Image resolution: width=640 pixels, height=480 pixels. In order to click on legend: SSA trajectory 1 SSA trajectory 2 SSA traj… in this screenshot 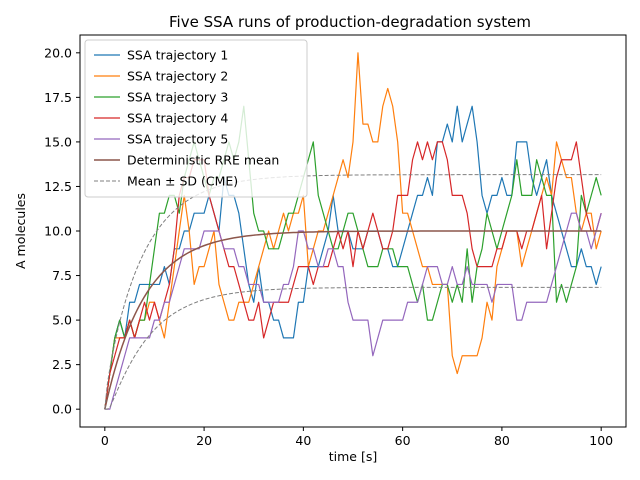, I will do `click(196, 118)`.